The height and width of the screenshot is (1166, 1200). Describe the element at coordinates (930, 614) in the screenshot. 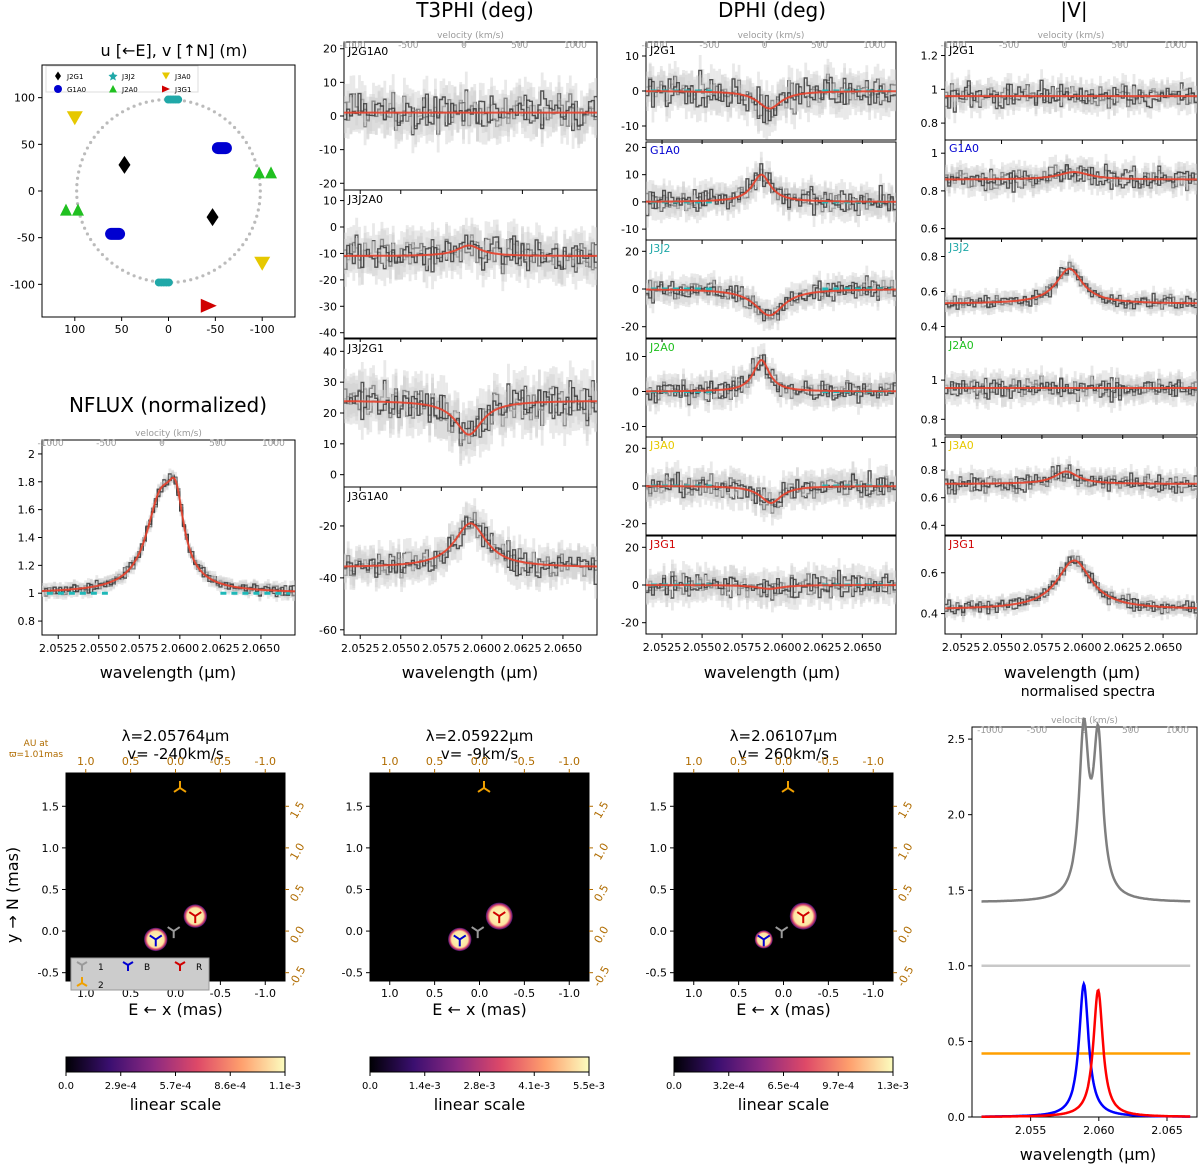

I see `v-5-ytick-label: 0.4` at that location.